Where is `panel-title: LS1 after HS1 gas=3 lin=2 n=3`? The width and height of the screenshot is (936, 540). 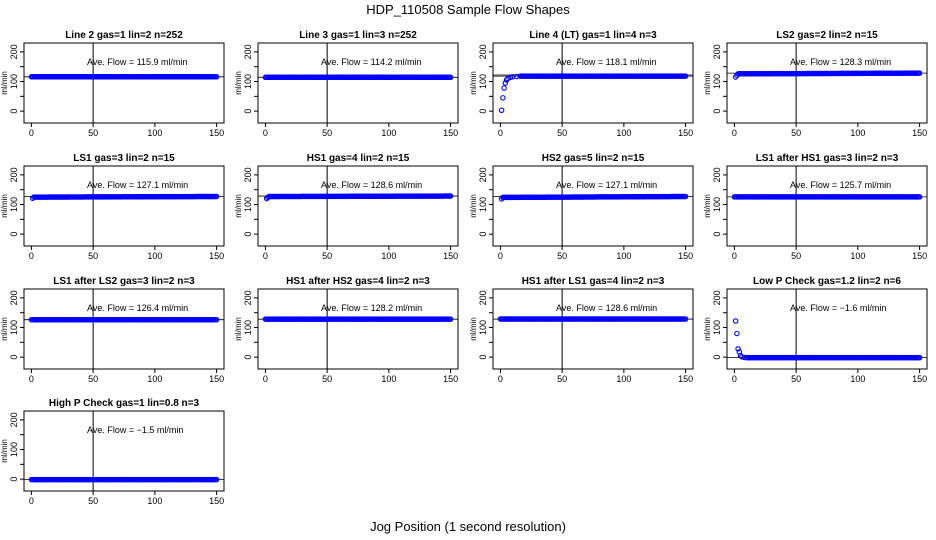 panel-title: LS1 after HS1 gas=3 lin=2 n=3 is located at coordinates (827, 158).